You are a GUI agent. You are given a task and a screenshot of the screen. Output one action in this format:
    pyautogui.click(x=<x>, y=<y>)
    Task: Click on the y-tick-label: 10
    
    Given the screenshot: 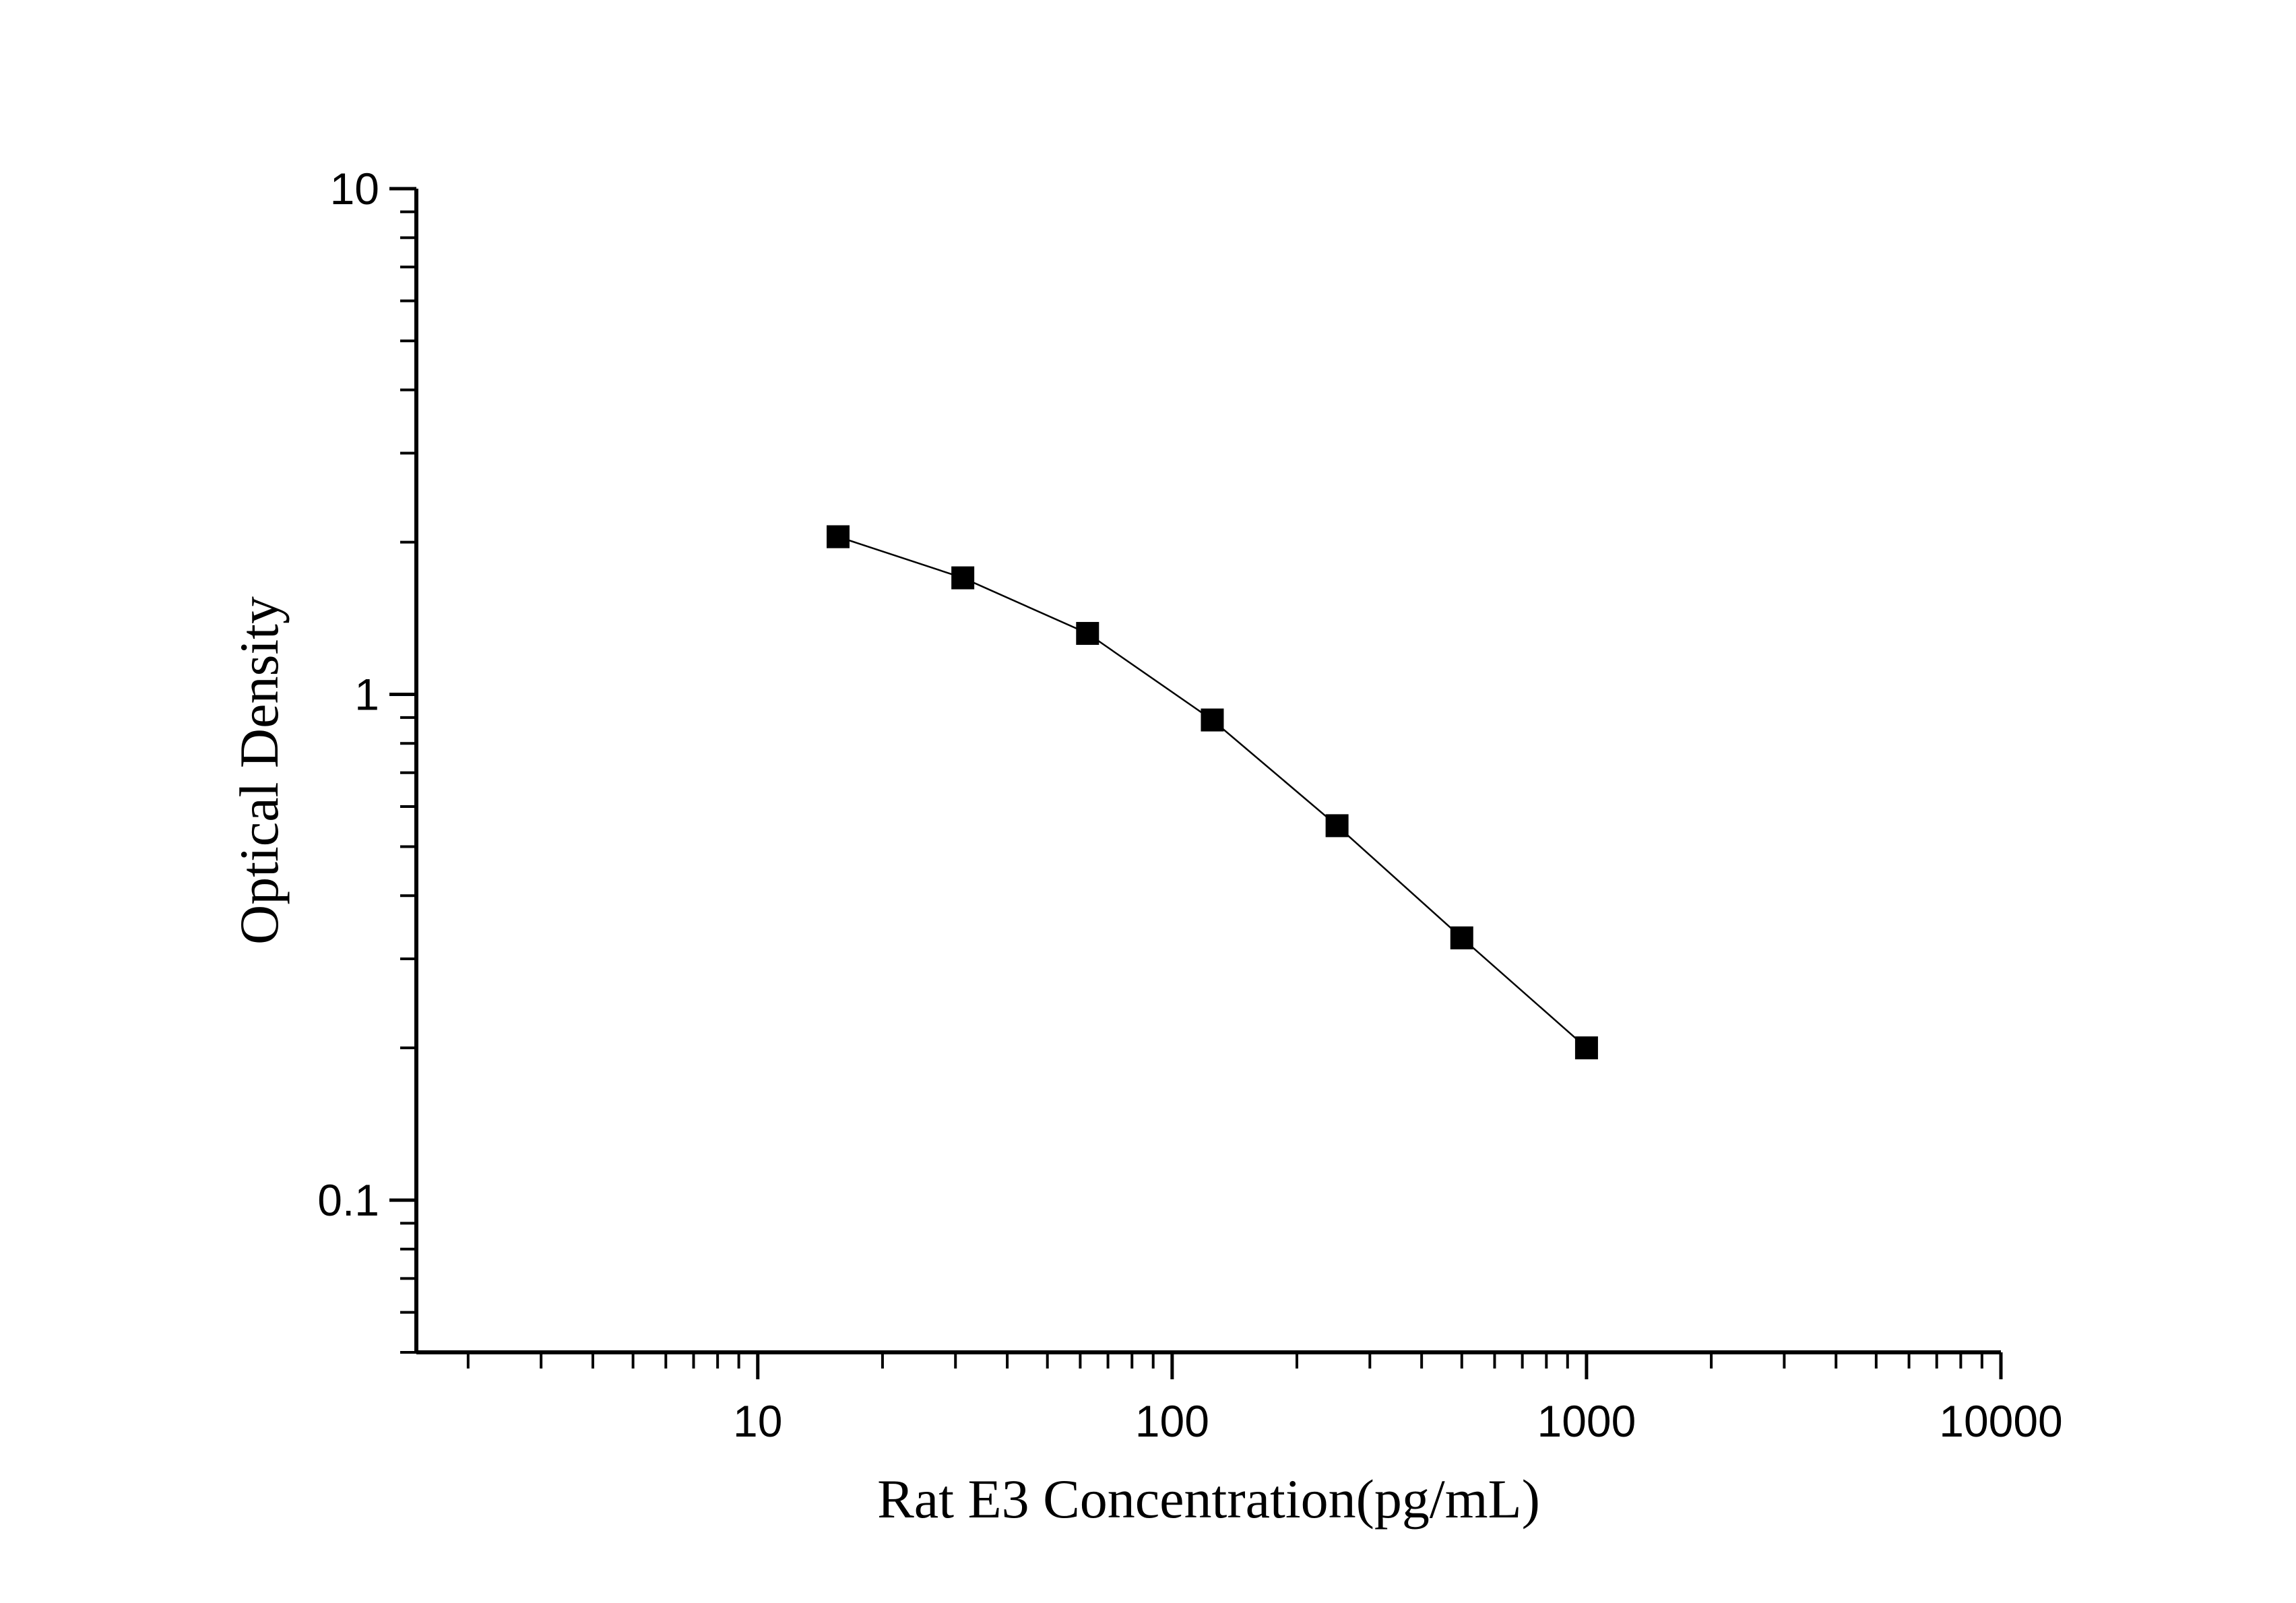 What is the action you would take?
    pyautogui.click(x=354, y=189)
    